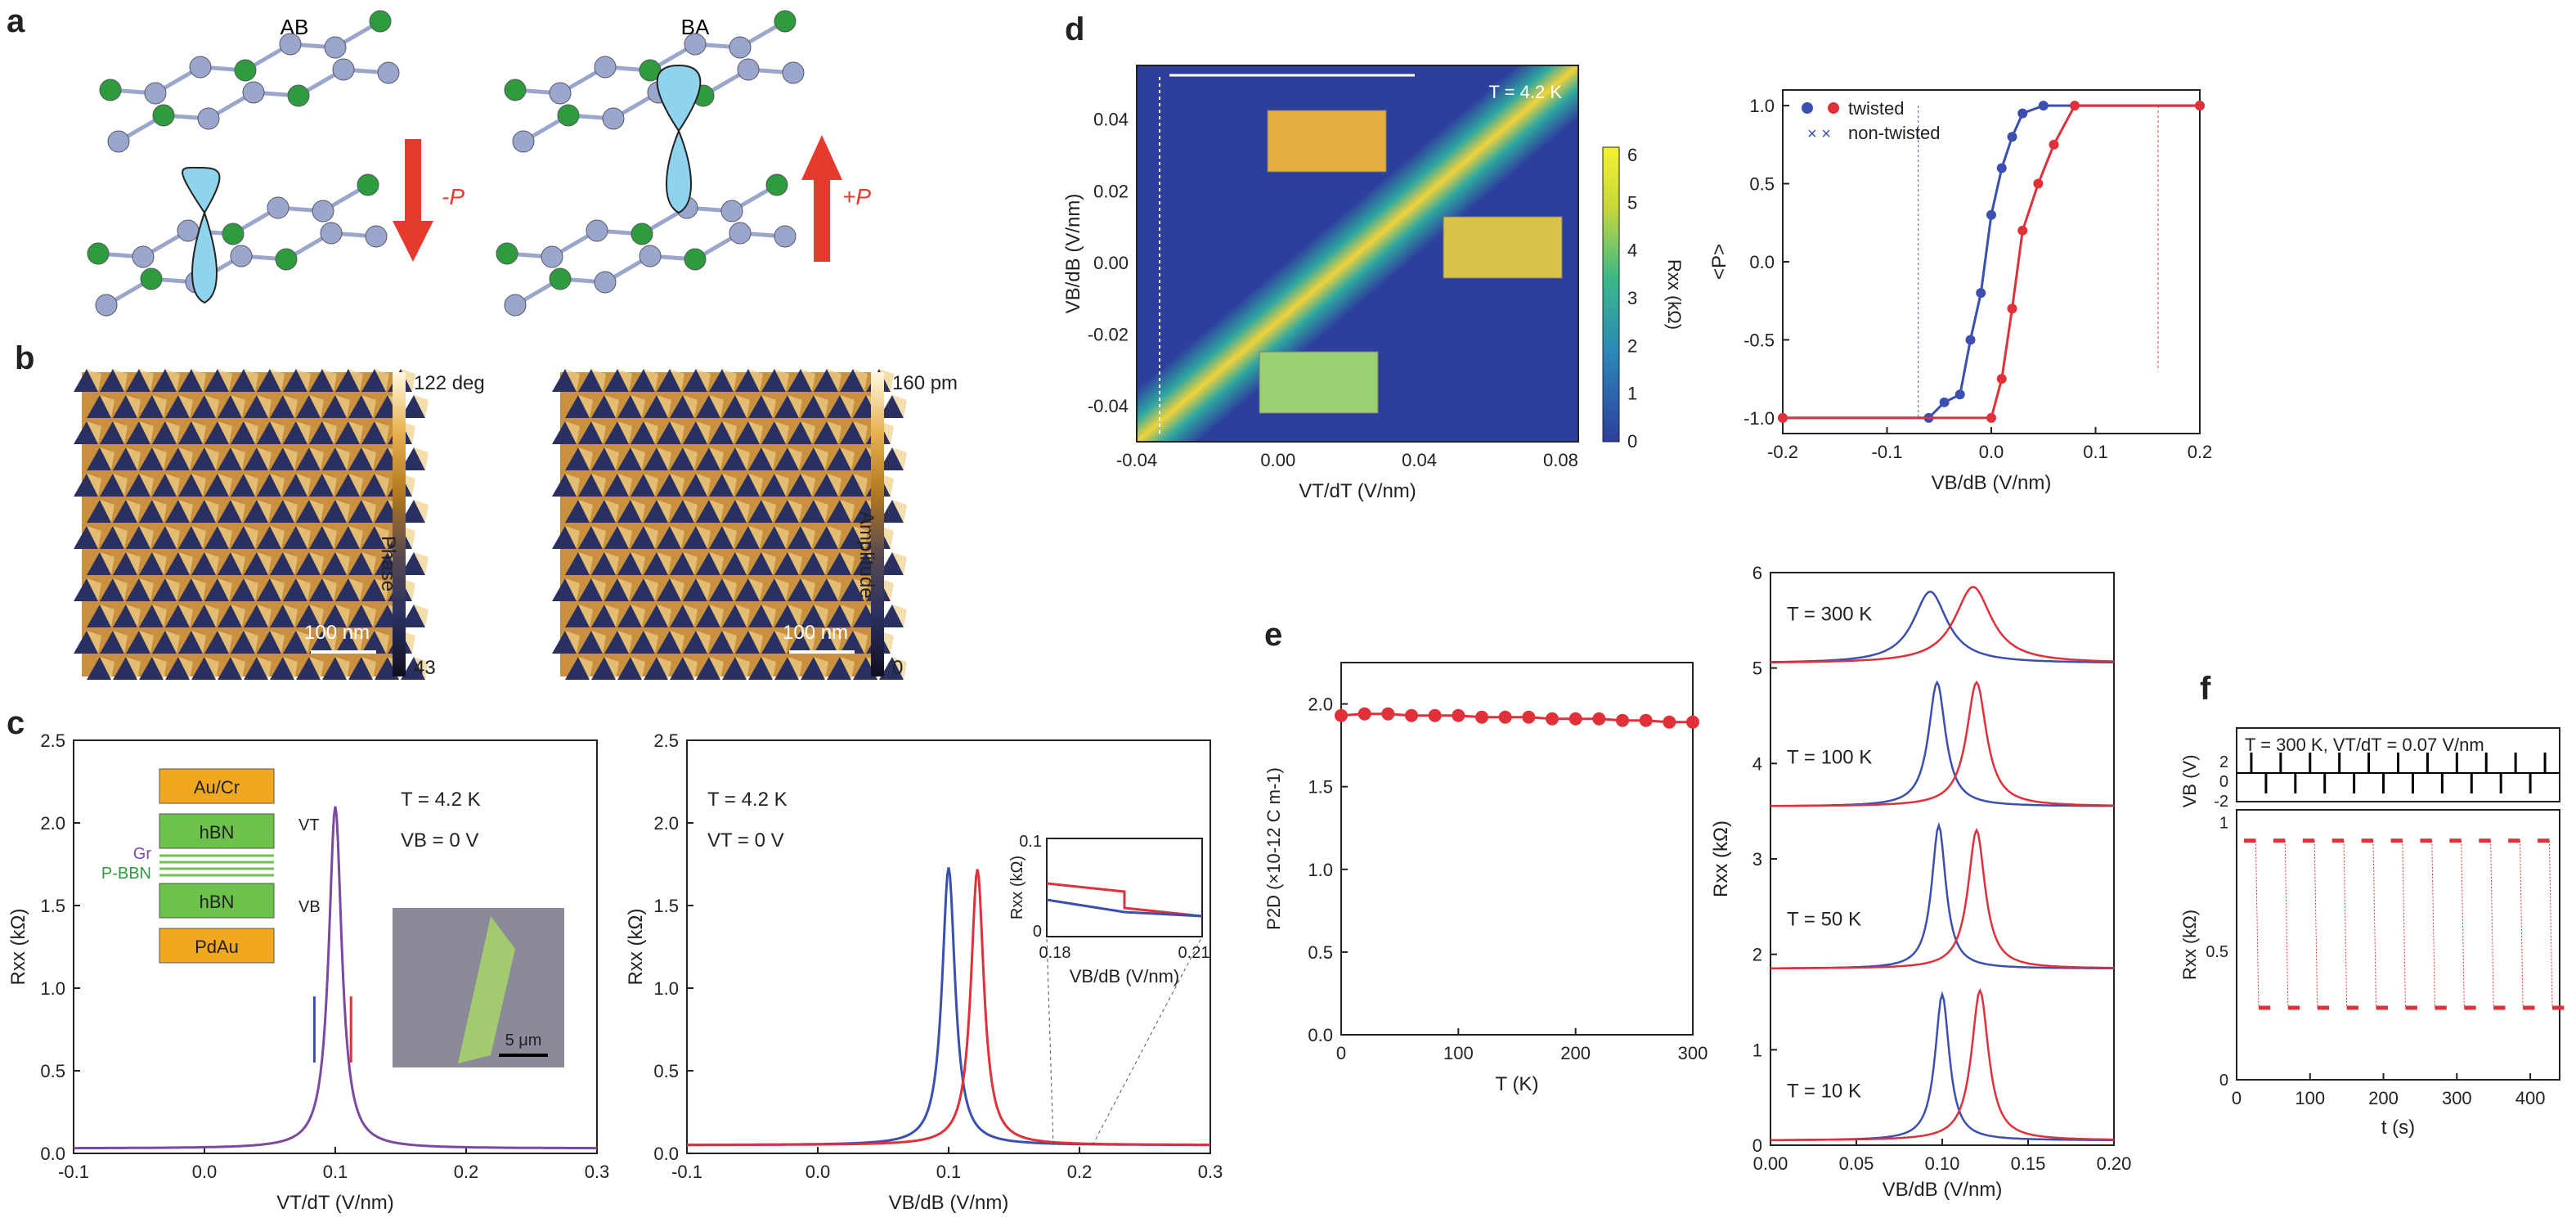  Describe the element at coordinates (2029, 1163) in the screenshot. I see `x-tick-label: 0.15` at that location.